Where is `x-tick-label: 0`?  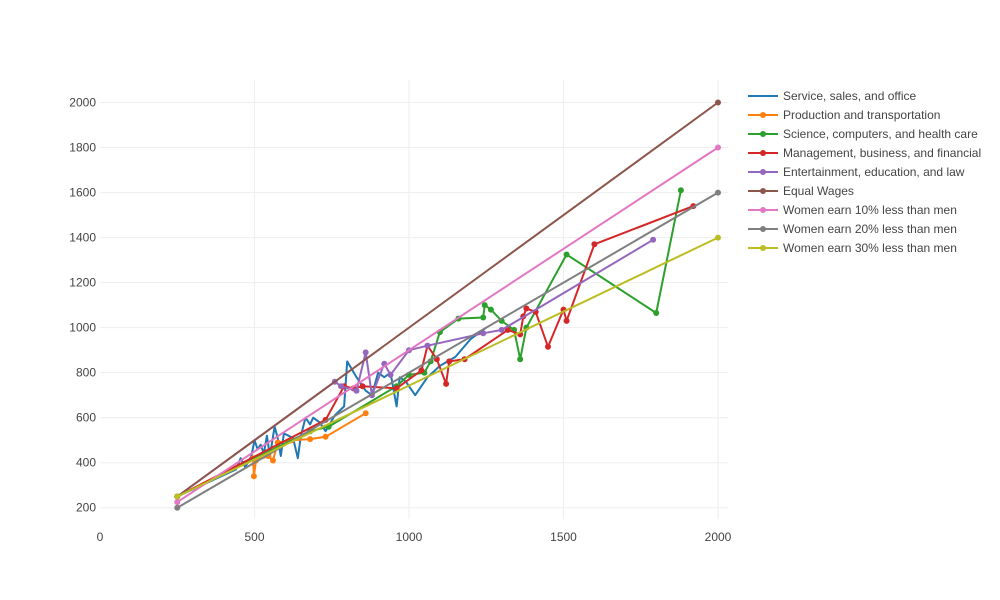
x-tick-label: 0 is located at coordinates (100, 537).